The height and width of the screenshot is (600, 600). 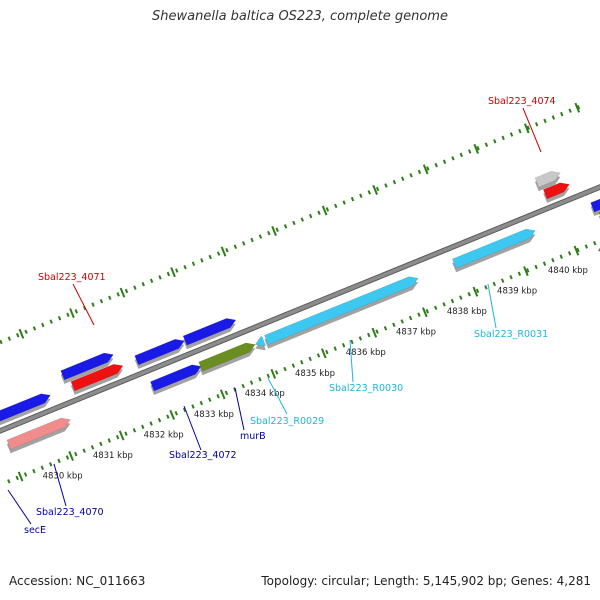 What do you see at coordinates (287, 421) in the screenshot?
I see `lbl-R0029: Sbal223_R0029` at bounding box center [287, 421].